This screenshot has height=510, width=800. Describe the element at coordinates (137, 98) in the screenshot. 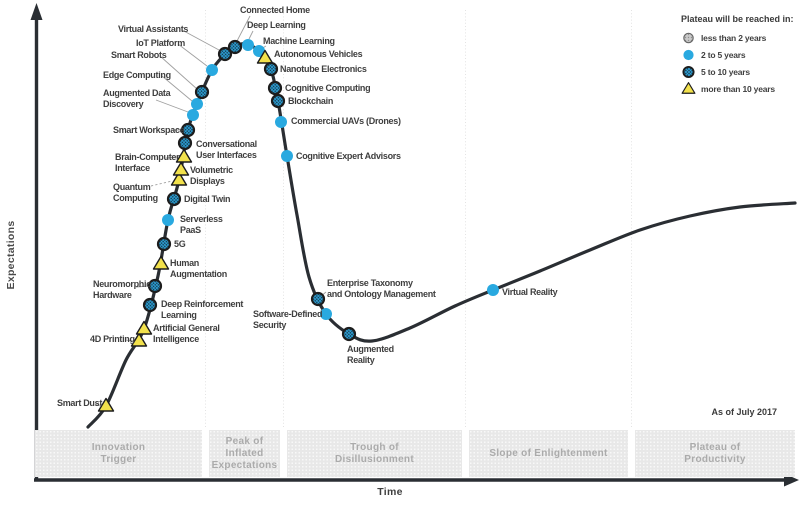

I see `label-augmented-data-discovery: Augmented Data Discovery` at that location.